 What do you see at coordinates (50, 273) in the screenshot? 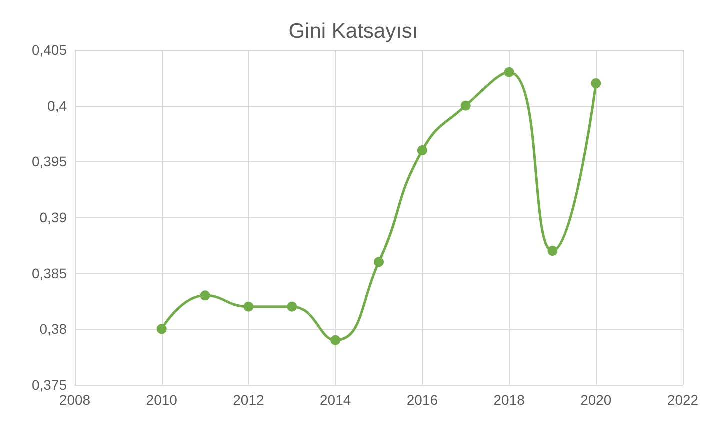
I see `y-tick-label: 0,385` at bounding box center [50, 273].